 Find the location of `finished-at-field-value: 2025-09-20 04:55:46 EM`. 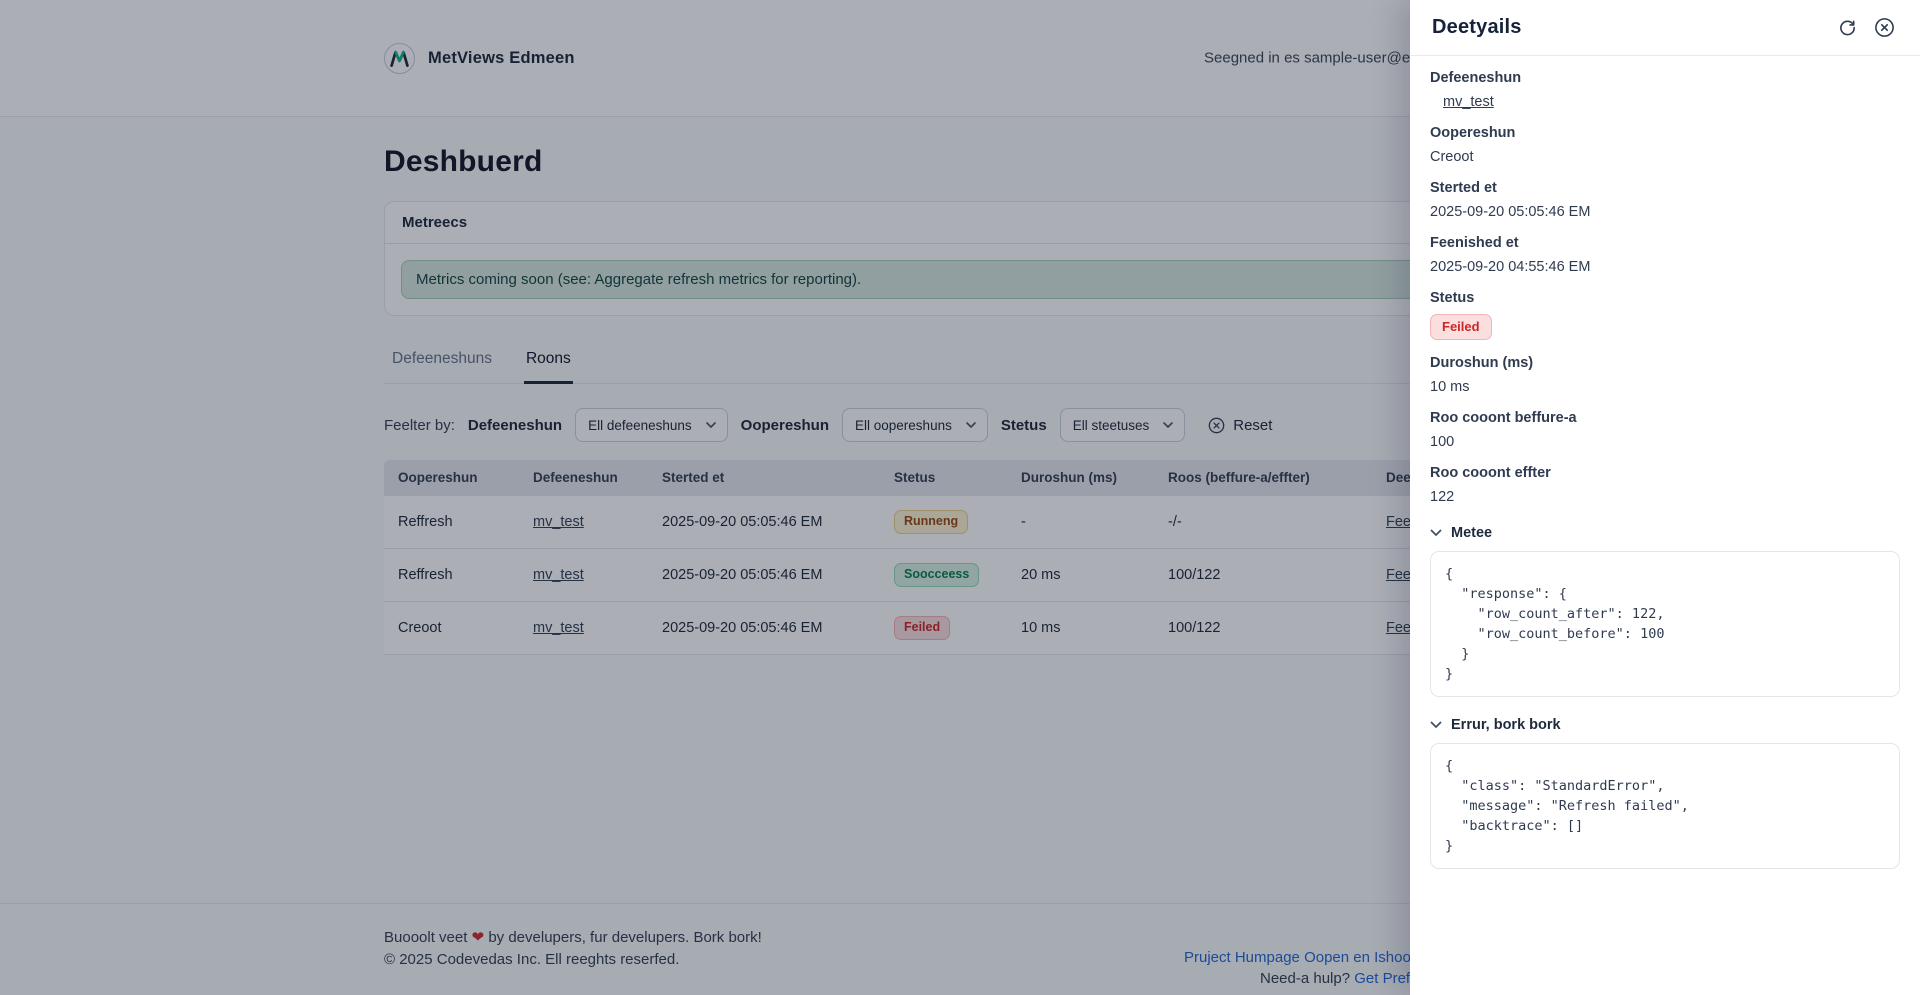

finished-at-field-value: 2025-09-20 04:55:46 EM is located at coordinates (1510, 267).